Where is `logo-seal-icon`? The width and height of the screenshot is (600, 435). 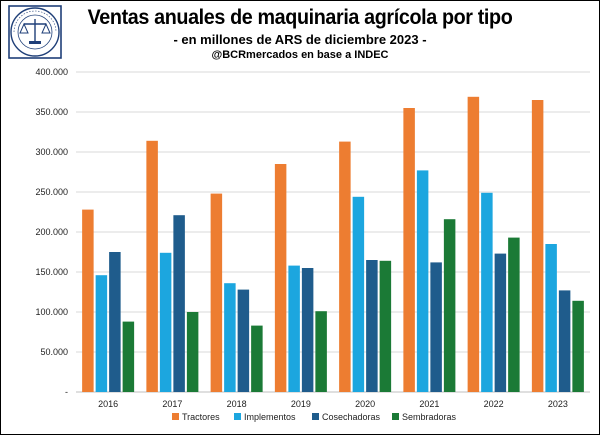
logo-seal-icon is located at coordinates (35, 32).